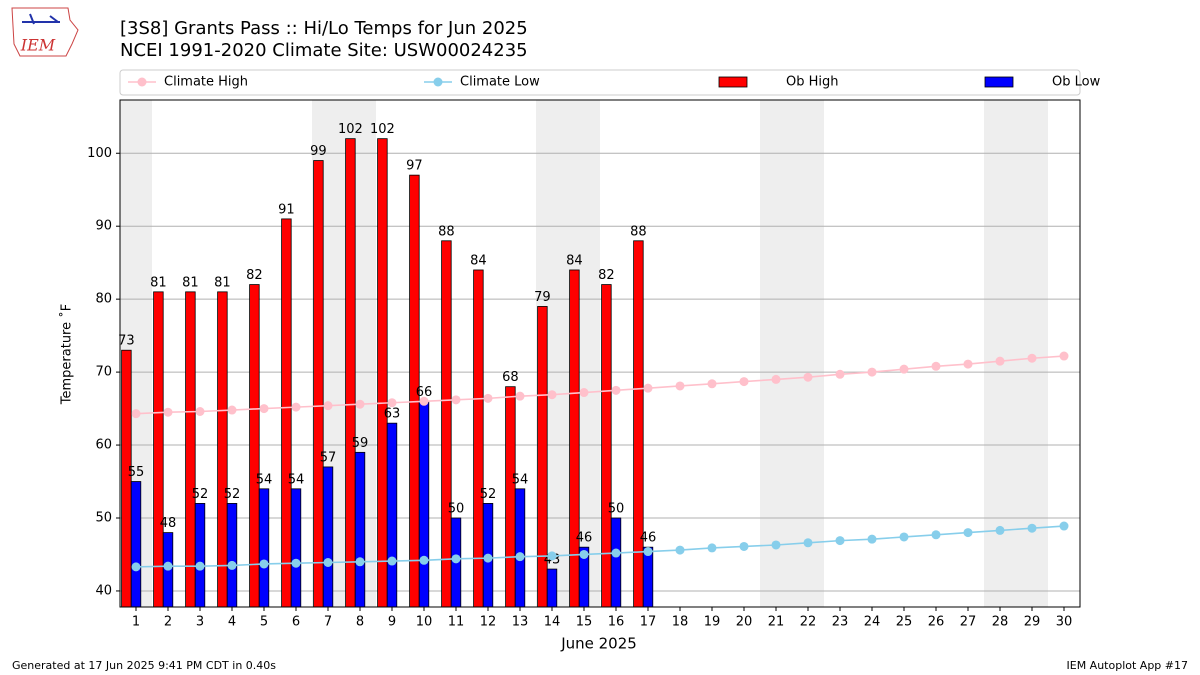 The height and width of the screenshot is (675, 1200). Describe the element at coordinates (542, 297) in the screenshot. I see `value-label: 79` at that location.